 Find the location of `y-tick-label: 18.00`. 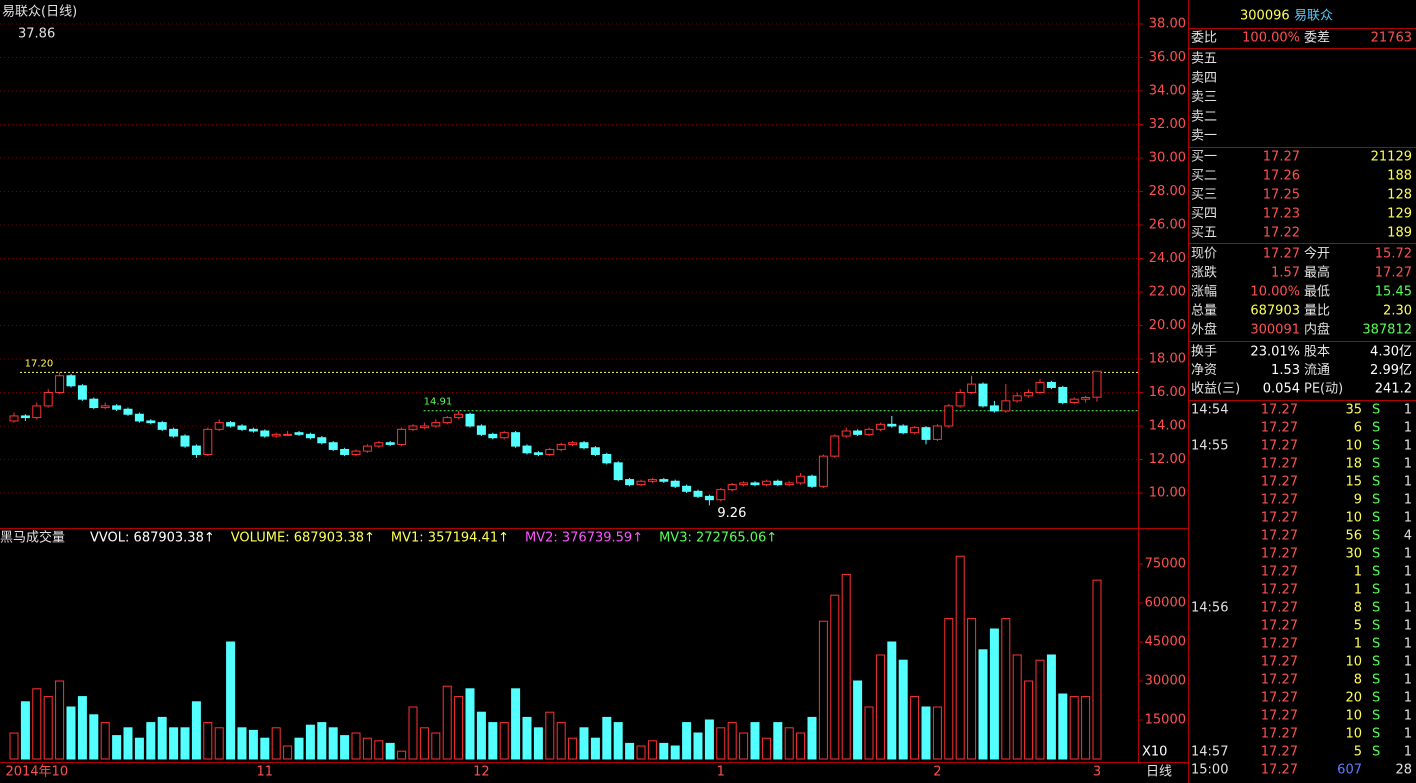

y-tick-label: 18.00 is located at coordinates (1167, 358).